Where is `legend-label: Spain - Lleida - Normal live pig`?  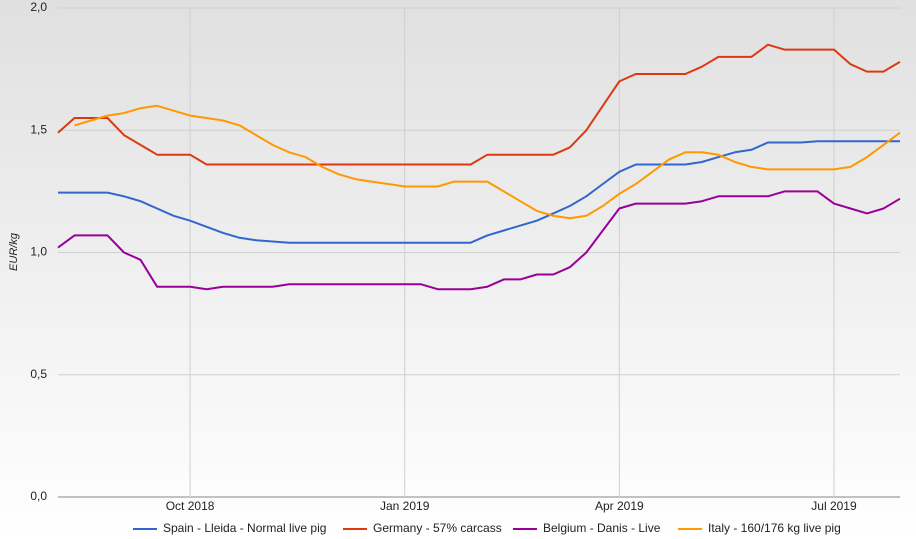
legend-label: Spain - Lleida - Normal live pig is located at coordinates (244, 528).